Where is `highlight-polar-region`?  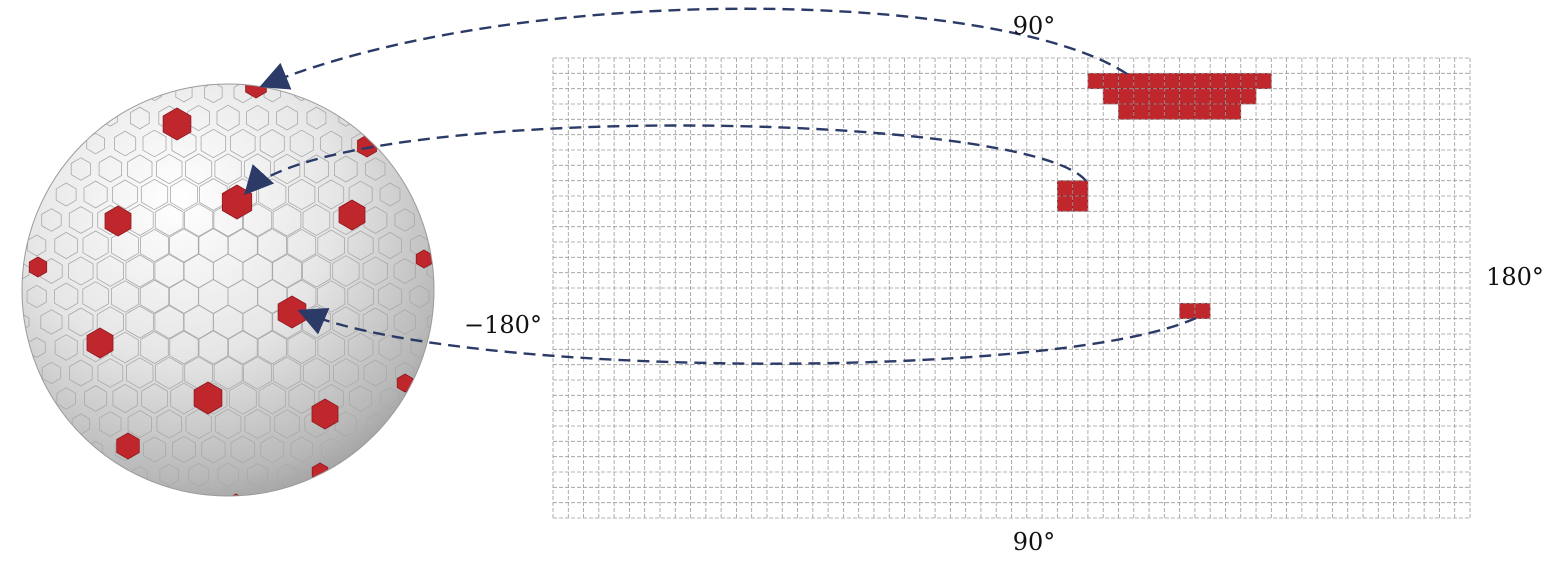 highlight-polar-region is located at coordinates (1179, 96).